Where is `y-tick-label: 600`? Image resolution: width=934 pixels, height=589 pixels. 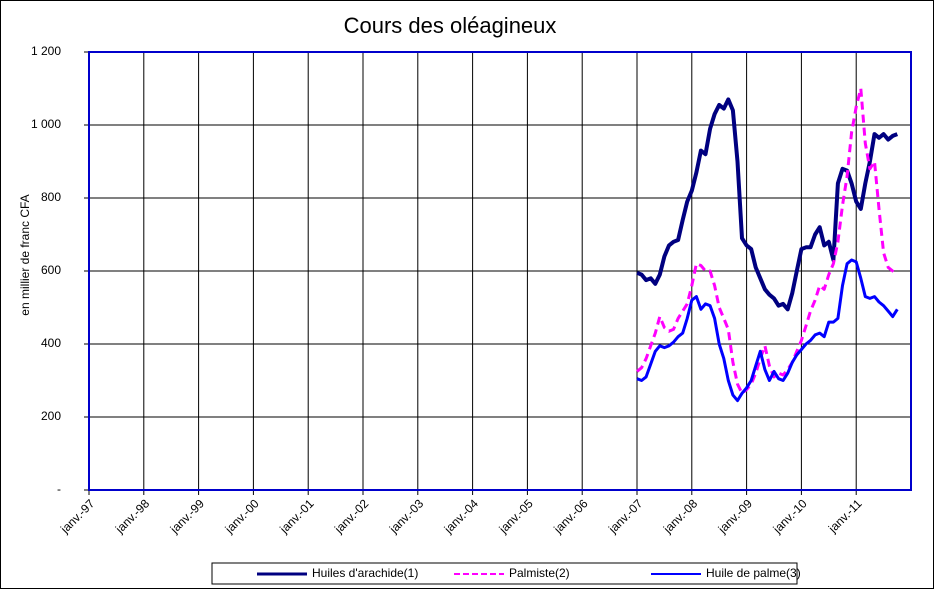 y-tick-label: 600 is located at coordinates (51, 270).